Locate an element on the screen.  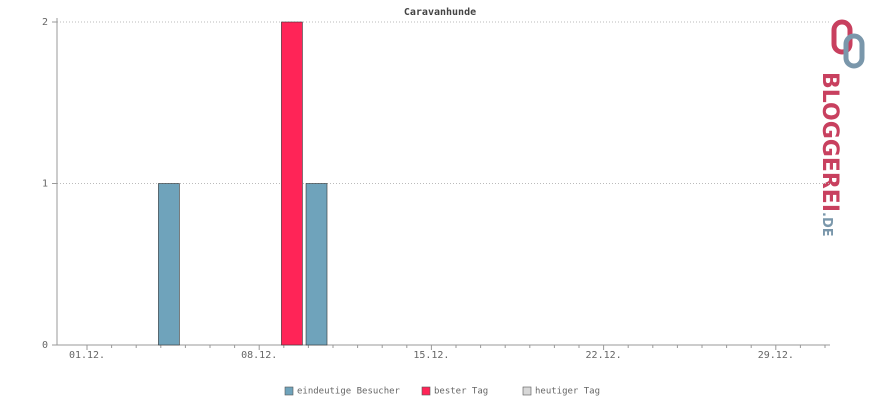
logo-suffix: .DE is located at coordinates (826, 224).